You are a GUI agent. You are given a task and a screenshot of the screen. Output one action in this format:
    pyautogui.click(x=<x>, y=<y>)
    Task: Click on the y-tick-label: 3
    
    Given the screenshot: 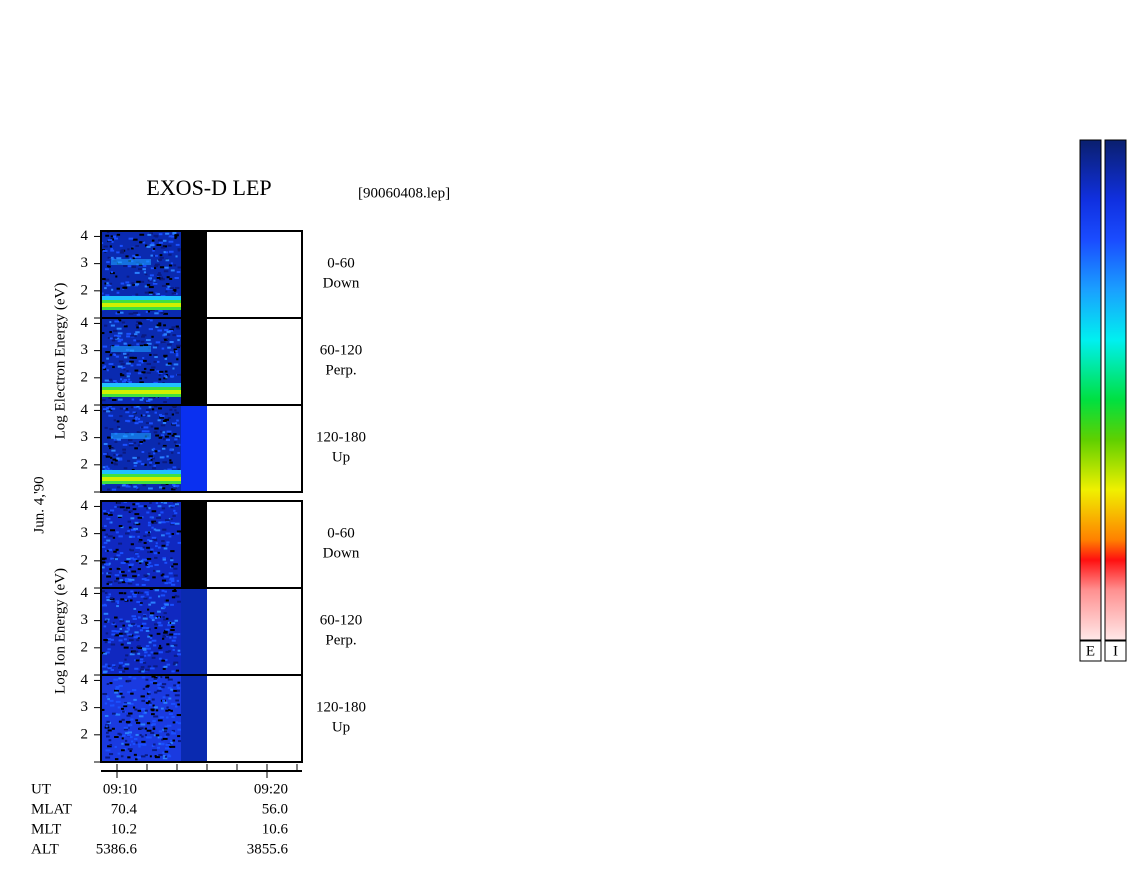 What is the action you would take?
    pyautogui.click(x=85, y=707)
    